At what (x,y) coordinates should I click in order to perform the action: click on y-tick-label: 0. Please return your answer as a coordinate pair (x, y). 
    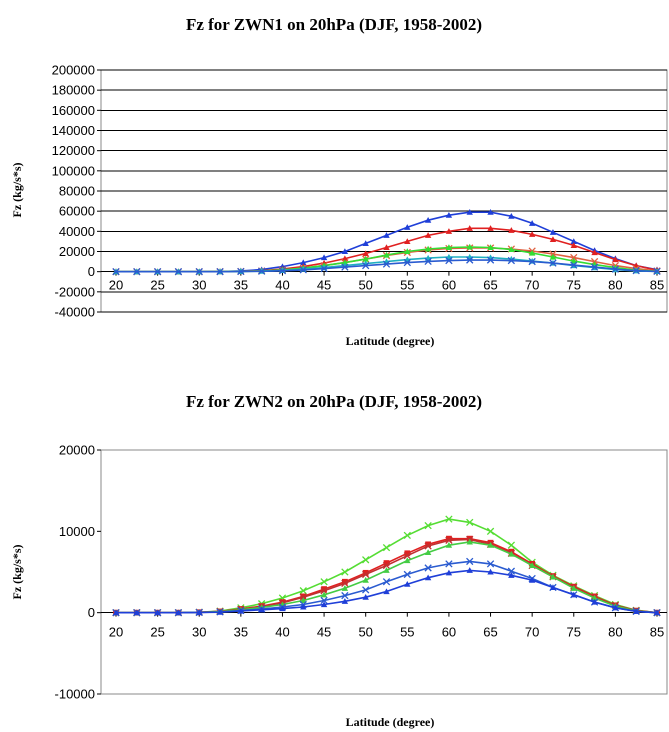
    Looking at the image, I should click on (91, 271).